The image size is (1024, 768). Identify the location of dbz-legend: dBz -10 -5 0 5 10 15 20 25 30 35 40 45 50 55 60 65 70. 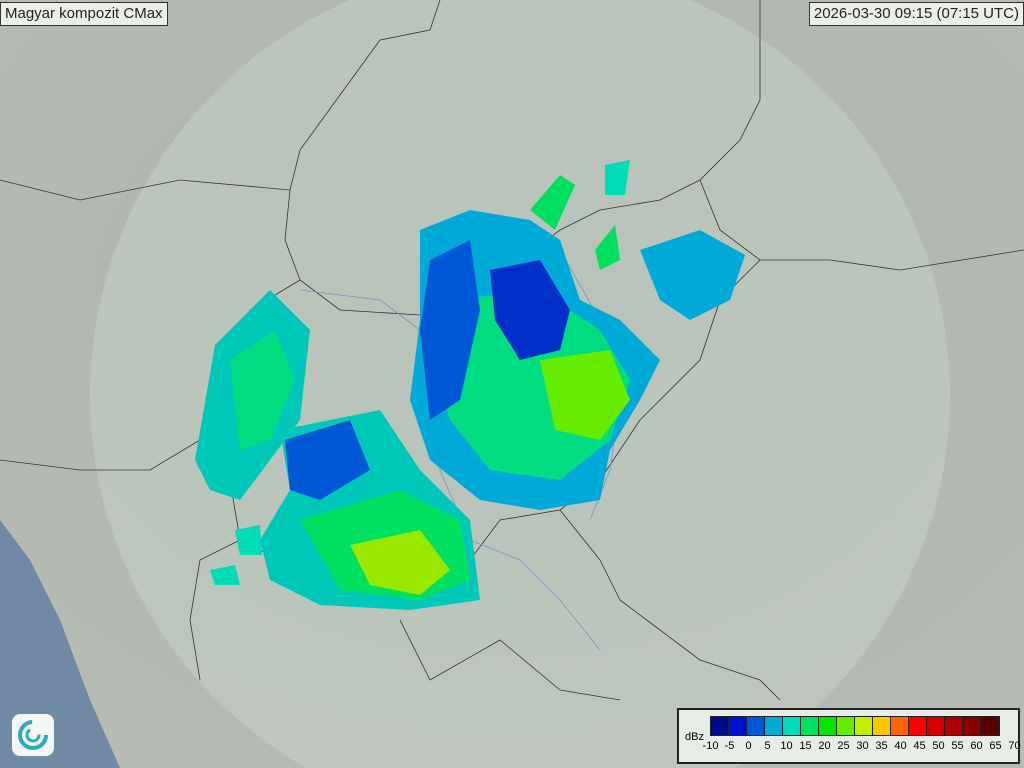
(849, 736).